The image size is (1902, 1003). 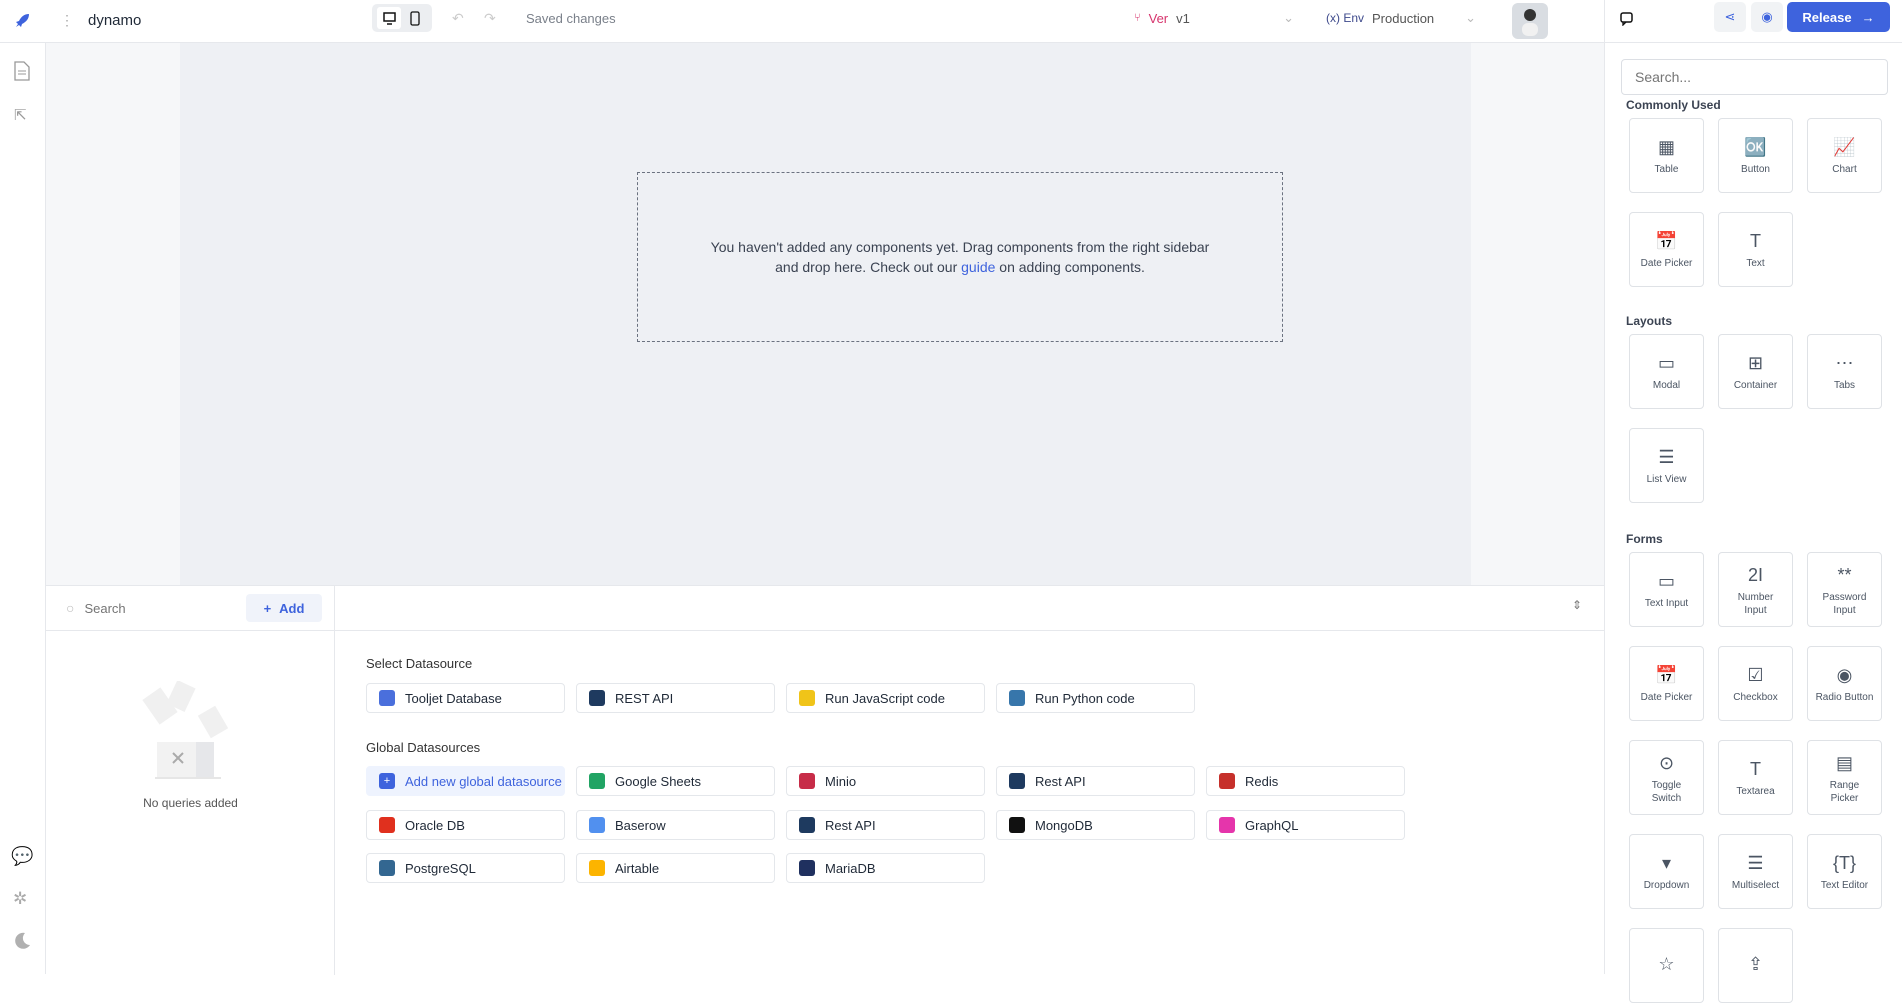 What do you see at coordinates (644, 698) in the screenshot?
I see `datasource-label: REST API` at bounding box center [644, 698].